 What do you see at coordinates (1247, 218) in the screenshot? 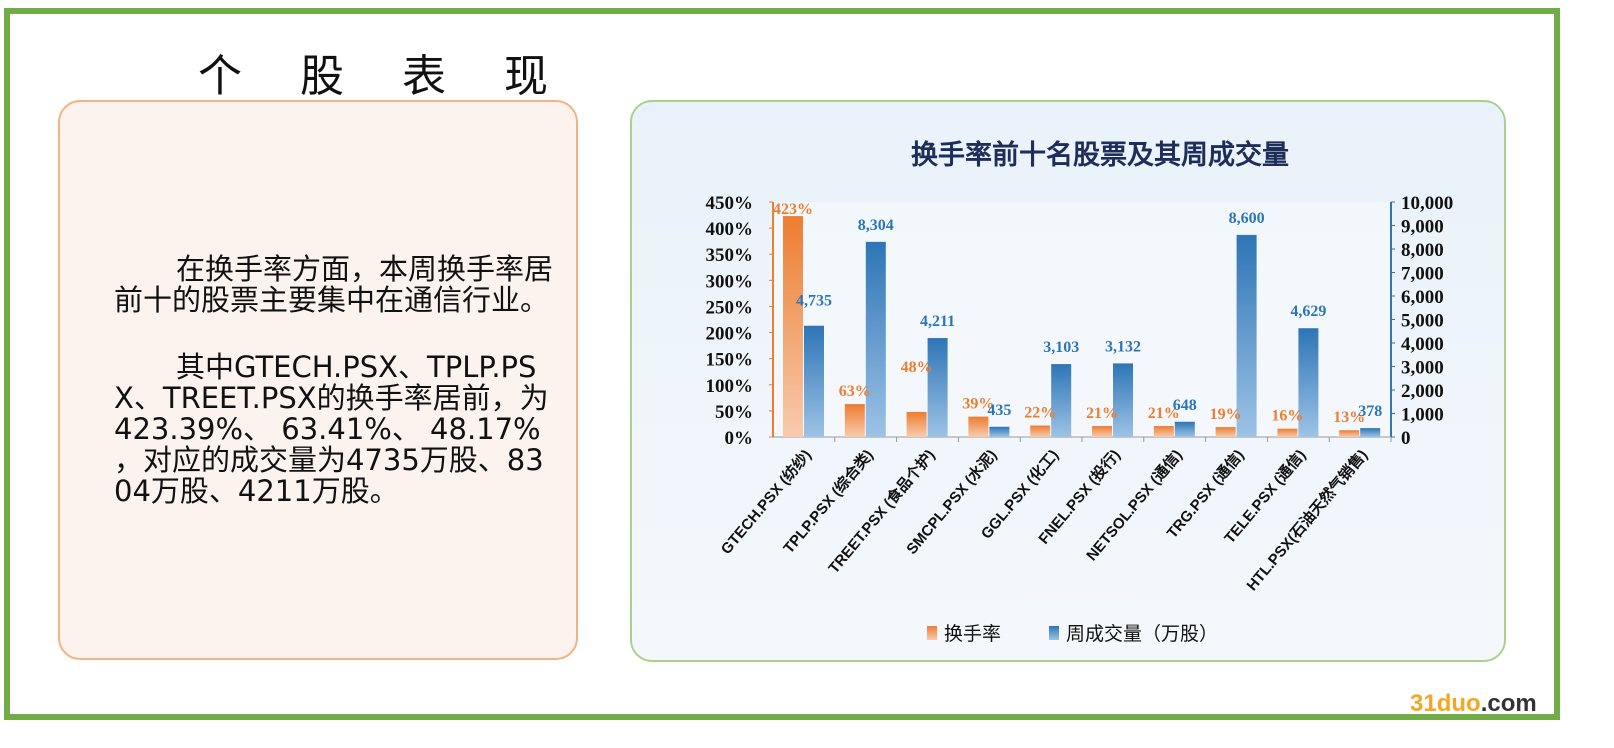
I see `data-label-volume: 8,600` at bounding box center [1247, 218].